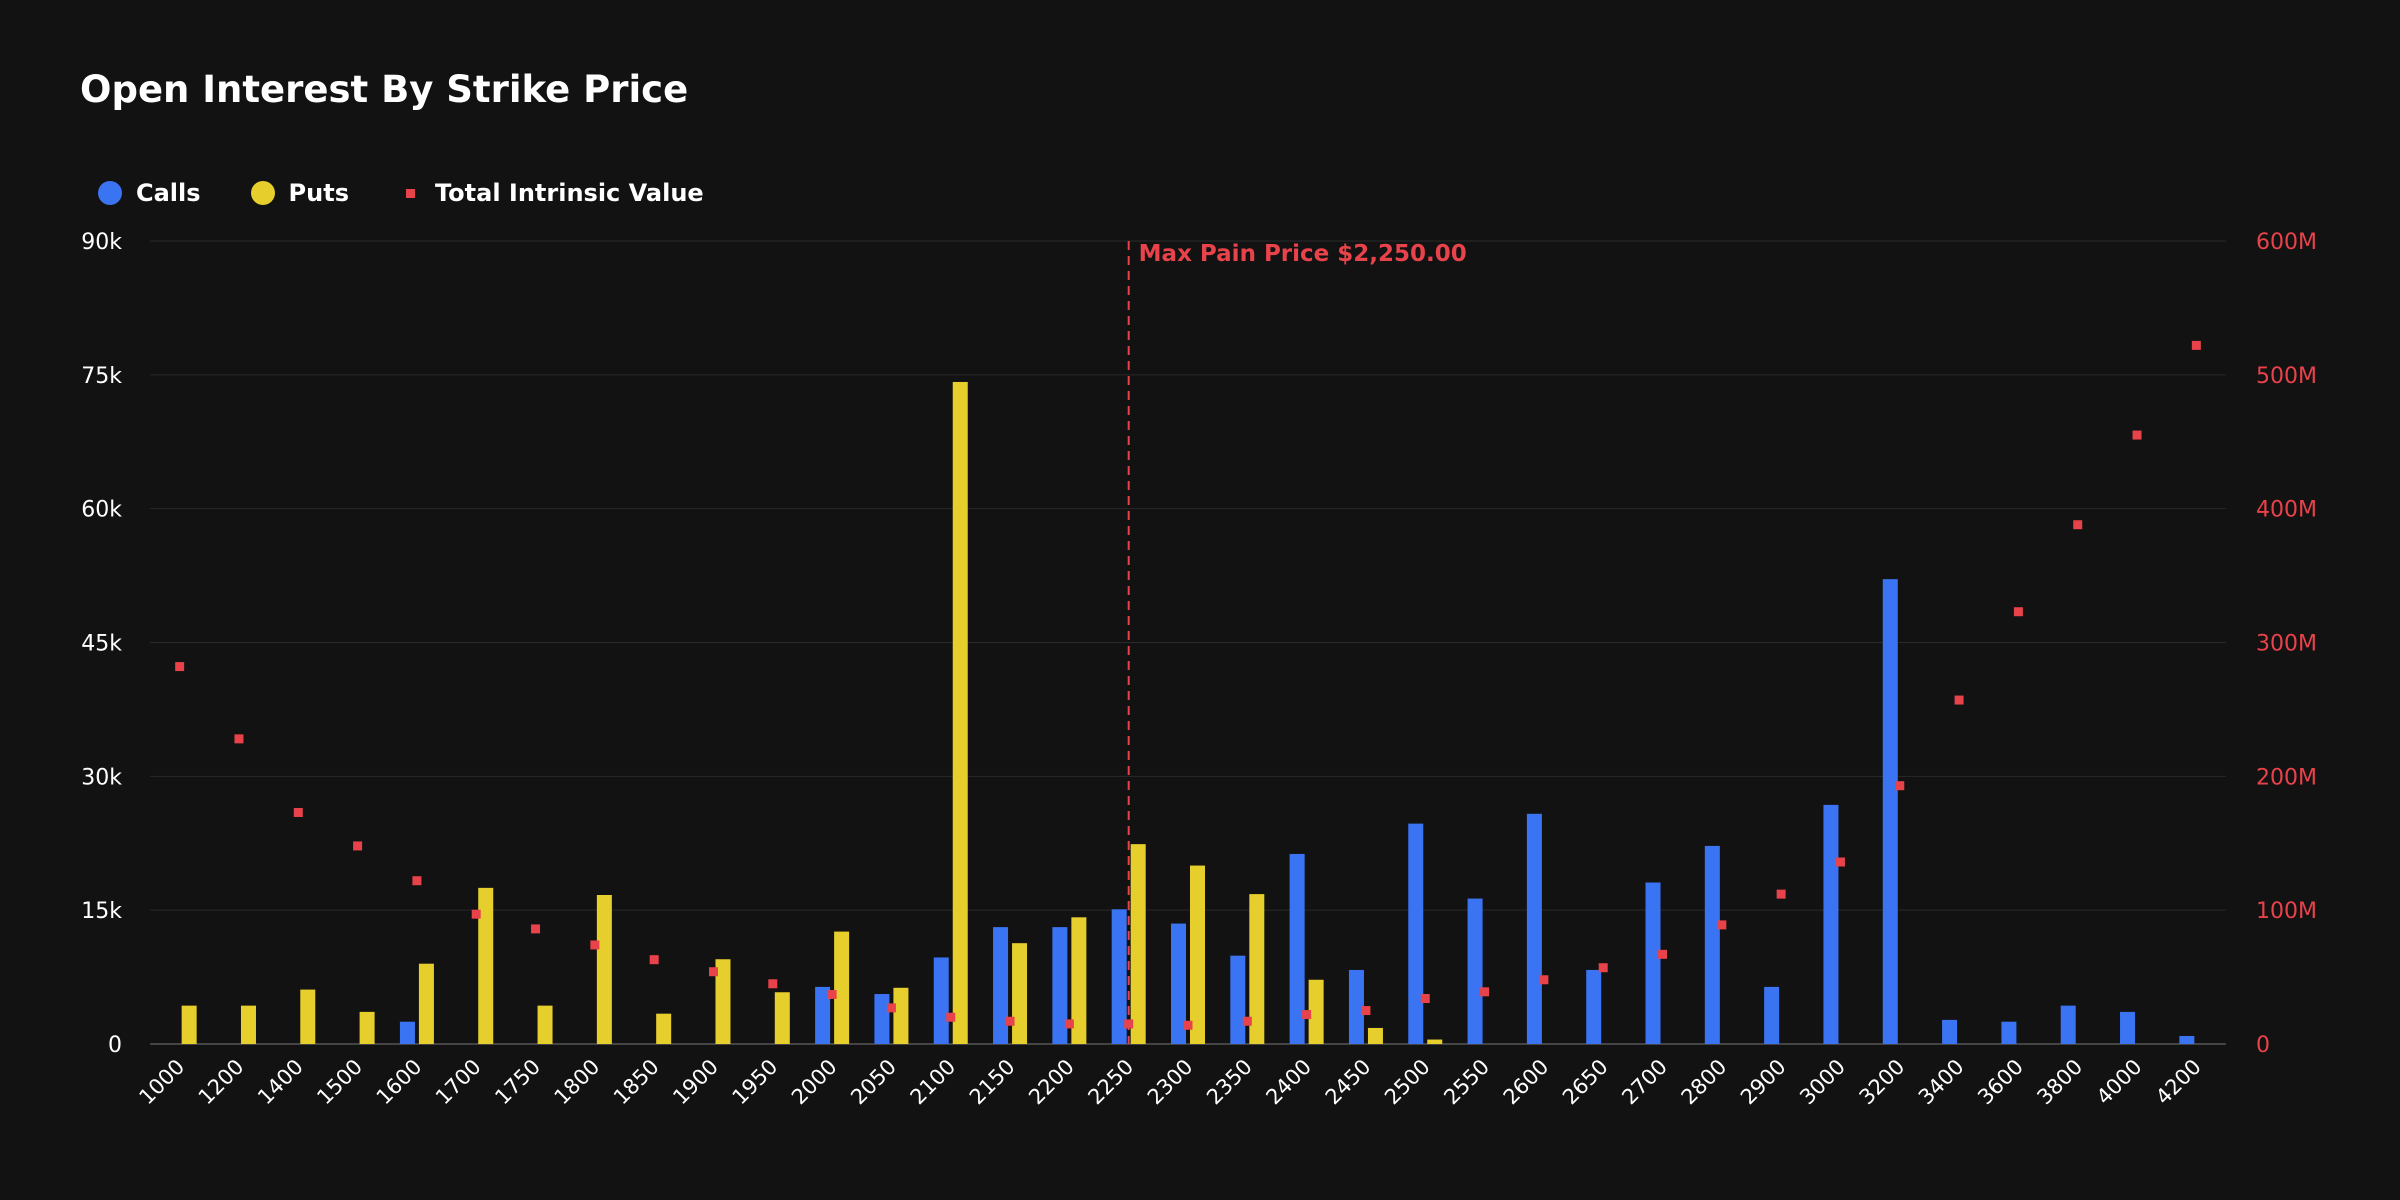  What do you see at coordinates (1348, 1082) in the screenshot?
I see `x-tick-label: 2450` at bounding box center [1348, 1082].